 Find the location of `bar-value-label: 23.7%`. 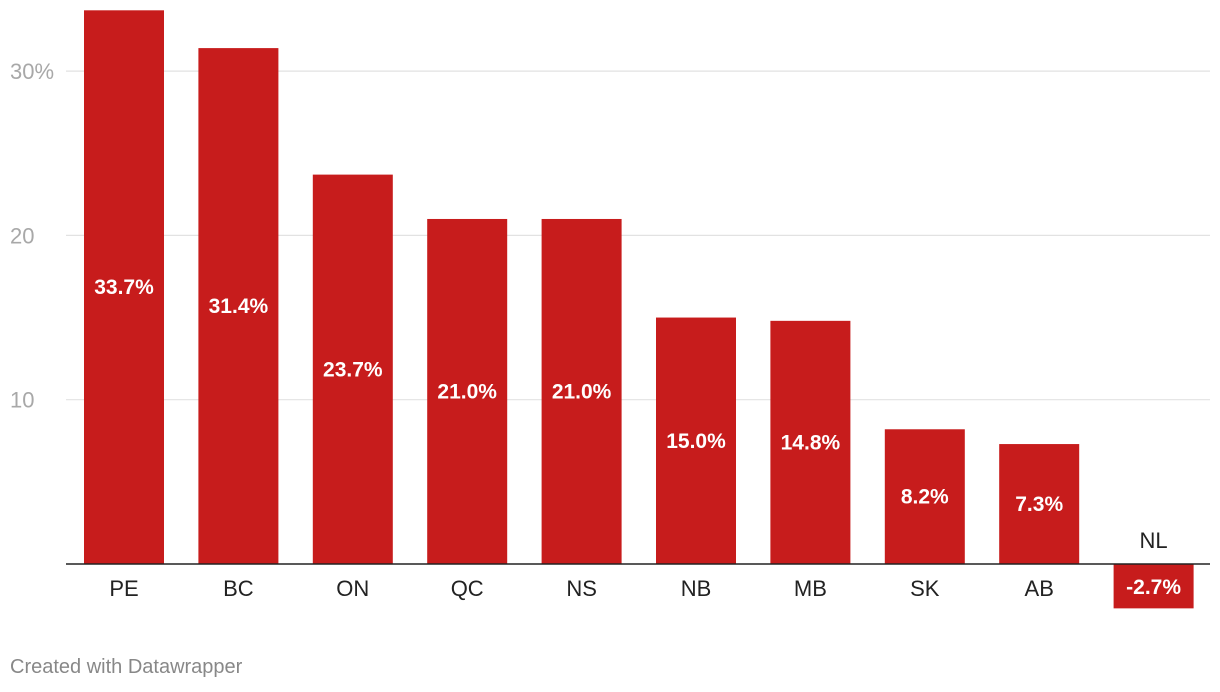

bar-value-label: 23.7% is located at coordinates (353, 369).